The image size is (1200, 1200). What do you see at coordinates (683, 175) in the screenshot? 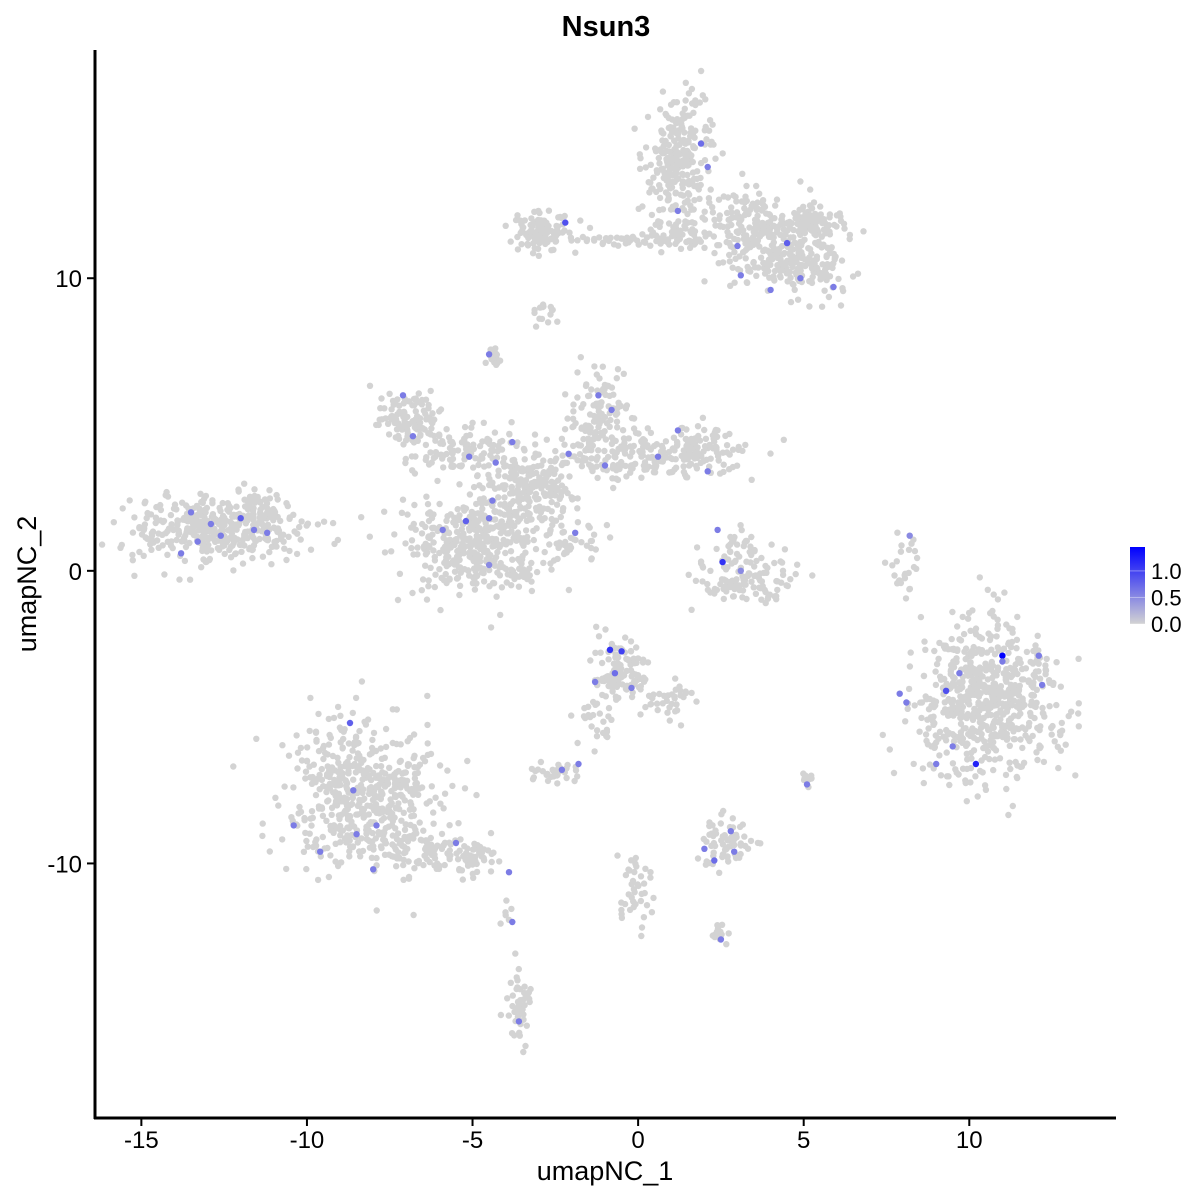
I see `cell-point-1973` at bounding box center [683, 175].